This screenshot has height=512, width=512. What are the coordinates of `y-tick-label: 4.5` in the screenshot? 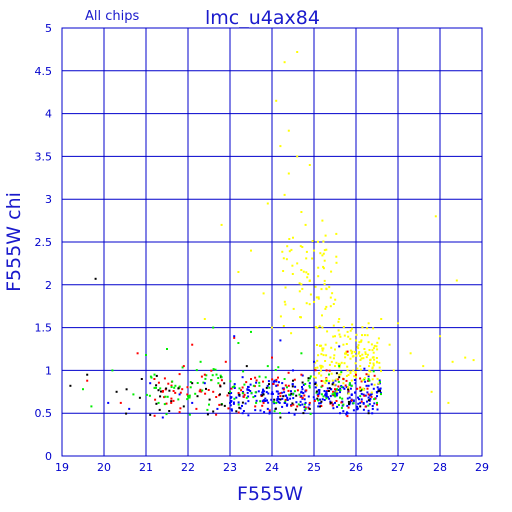 It's located at (44, 71).